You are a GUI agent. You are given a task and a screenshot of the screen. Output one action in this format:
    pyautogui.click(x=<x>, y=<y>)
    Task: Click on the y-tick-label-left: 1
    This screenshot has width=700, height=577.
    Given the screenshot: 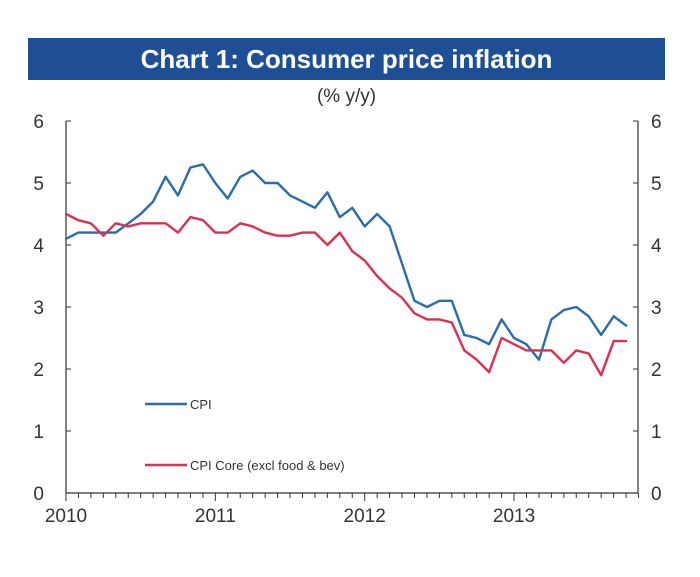 What is the action you would take?
    pyautogui.click(x=38, y=432)
    